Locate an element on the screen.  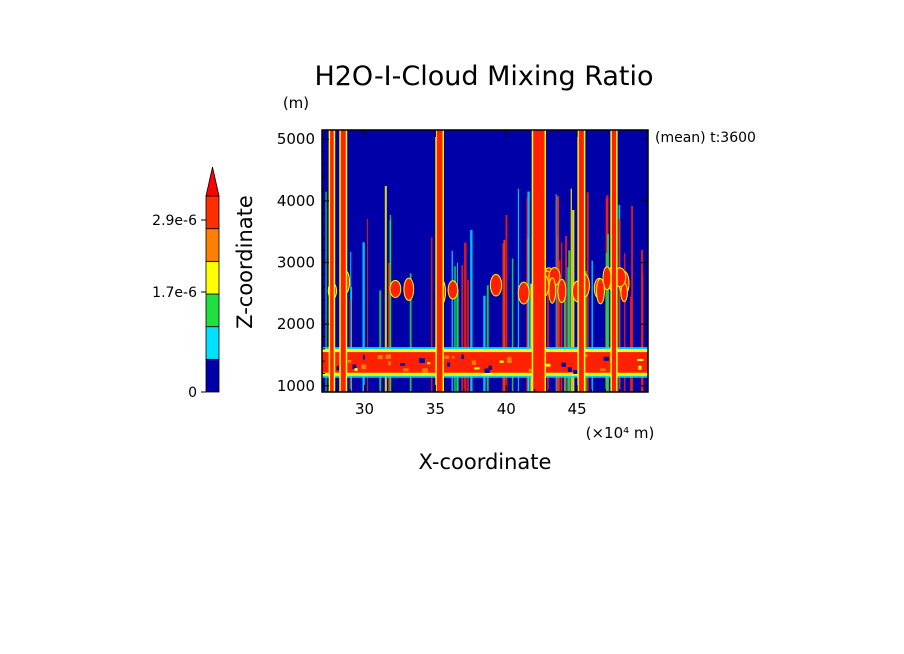
cloud-layer is located at coordinates (485, 362).